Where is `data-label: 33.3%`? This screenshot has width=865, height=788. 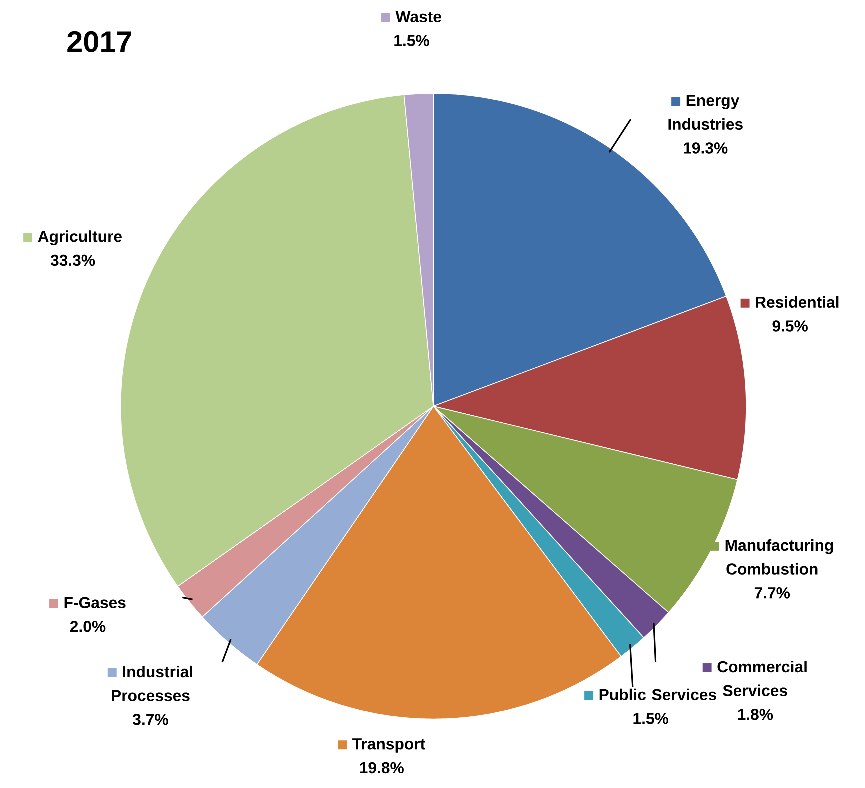
data-label: 33.3% is located at coordinates (73, 260).